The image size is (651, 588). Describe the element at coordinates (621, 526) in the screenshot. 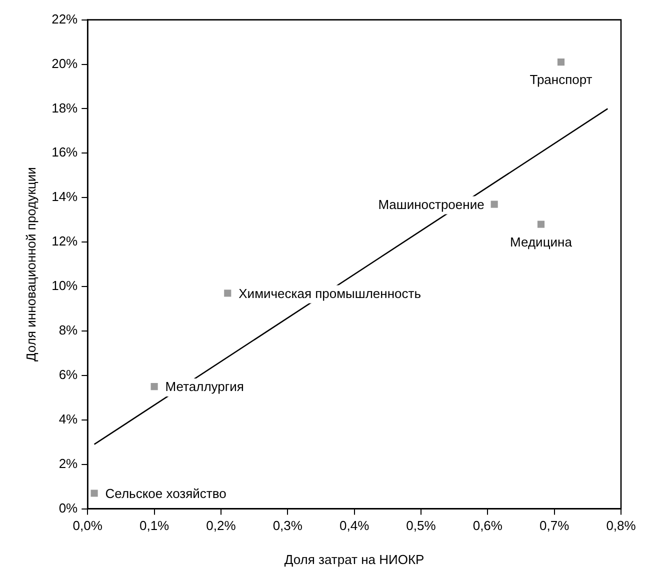

I see `x-tick-label: 0,8%` at that location.